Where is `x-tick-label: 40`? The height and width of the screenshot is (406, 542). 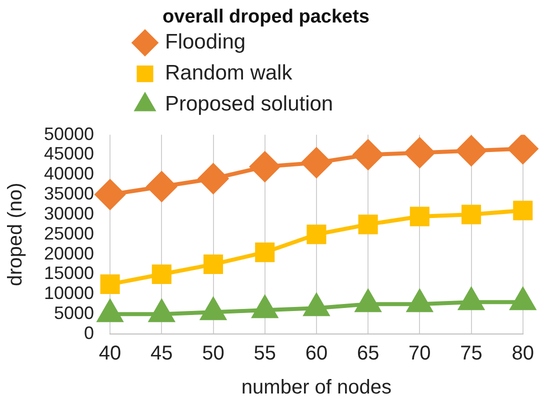 x-tick-label: 40 is located at coordinates (110, 353).